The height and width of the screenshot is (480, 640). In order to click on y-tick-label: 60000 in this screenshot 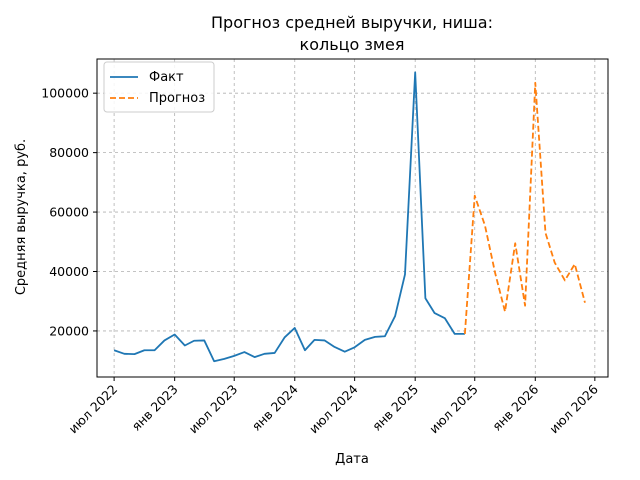, I will do `click(69, 212)`.